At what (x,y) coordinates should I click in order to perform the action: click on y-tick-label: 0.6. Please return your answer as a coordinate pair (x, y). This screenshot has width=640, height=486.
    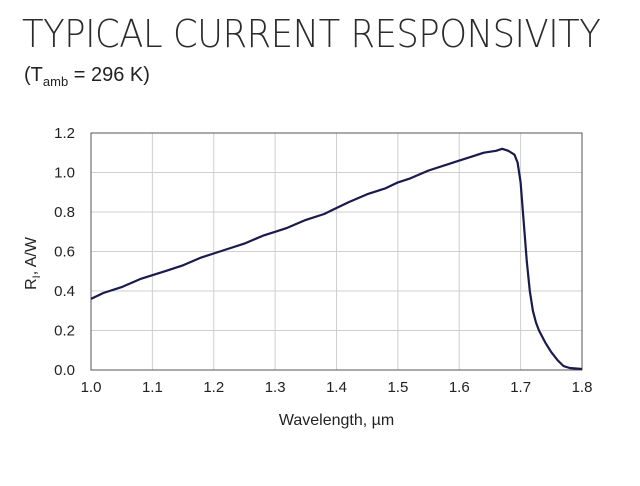
    Looking at the image, I should click on (64, 252).